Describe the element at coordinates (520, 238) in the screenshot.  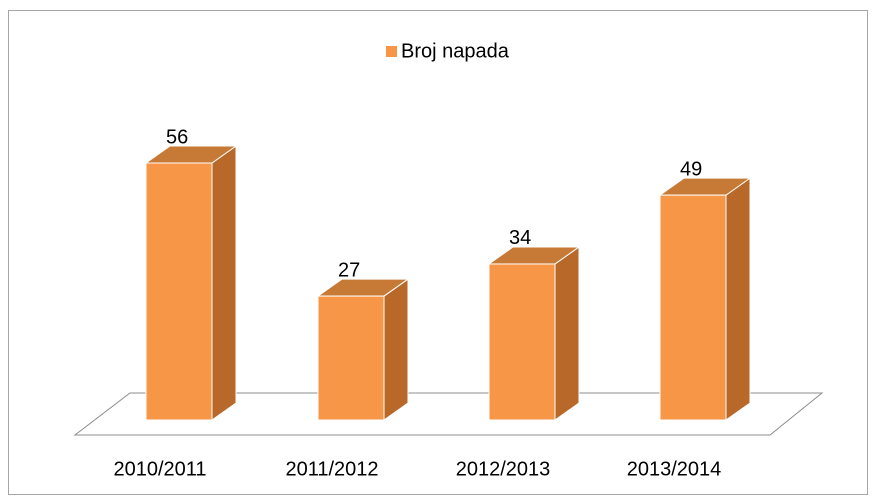
I see `data-label: 34` at that location.